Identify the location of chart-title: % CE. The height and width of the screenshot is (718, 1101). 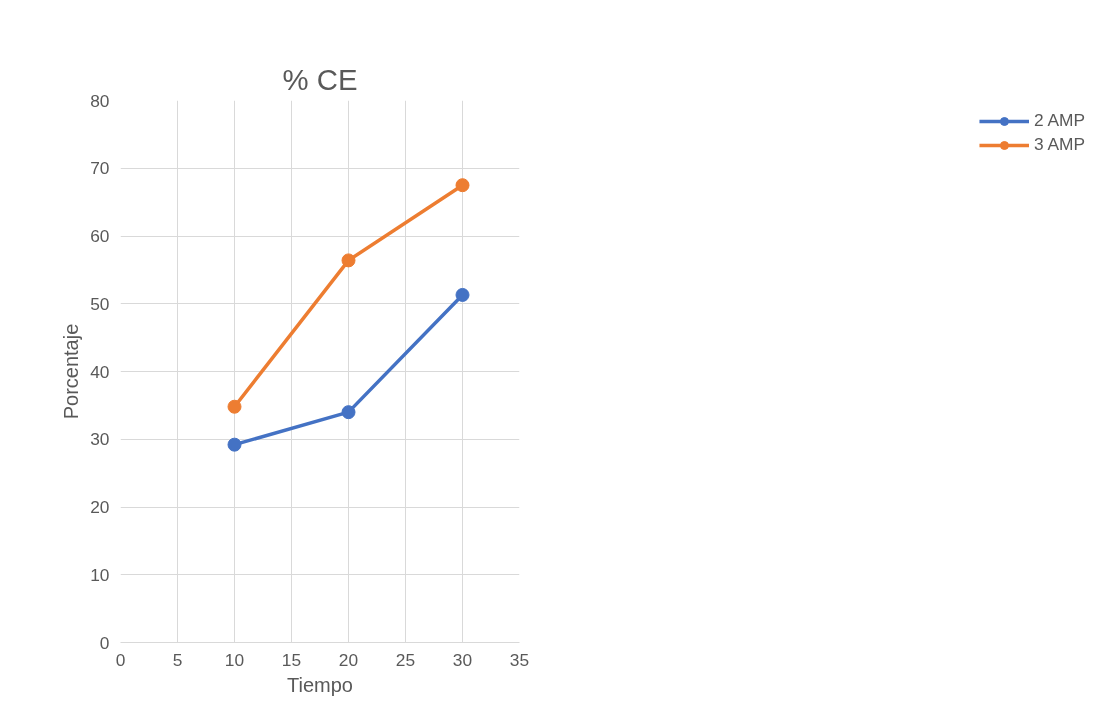
(320, 79).